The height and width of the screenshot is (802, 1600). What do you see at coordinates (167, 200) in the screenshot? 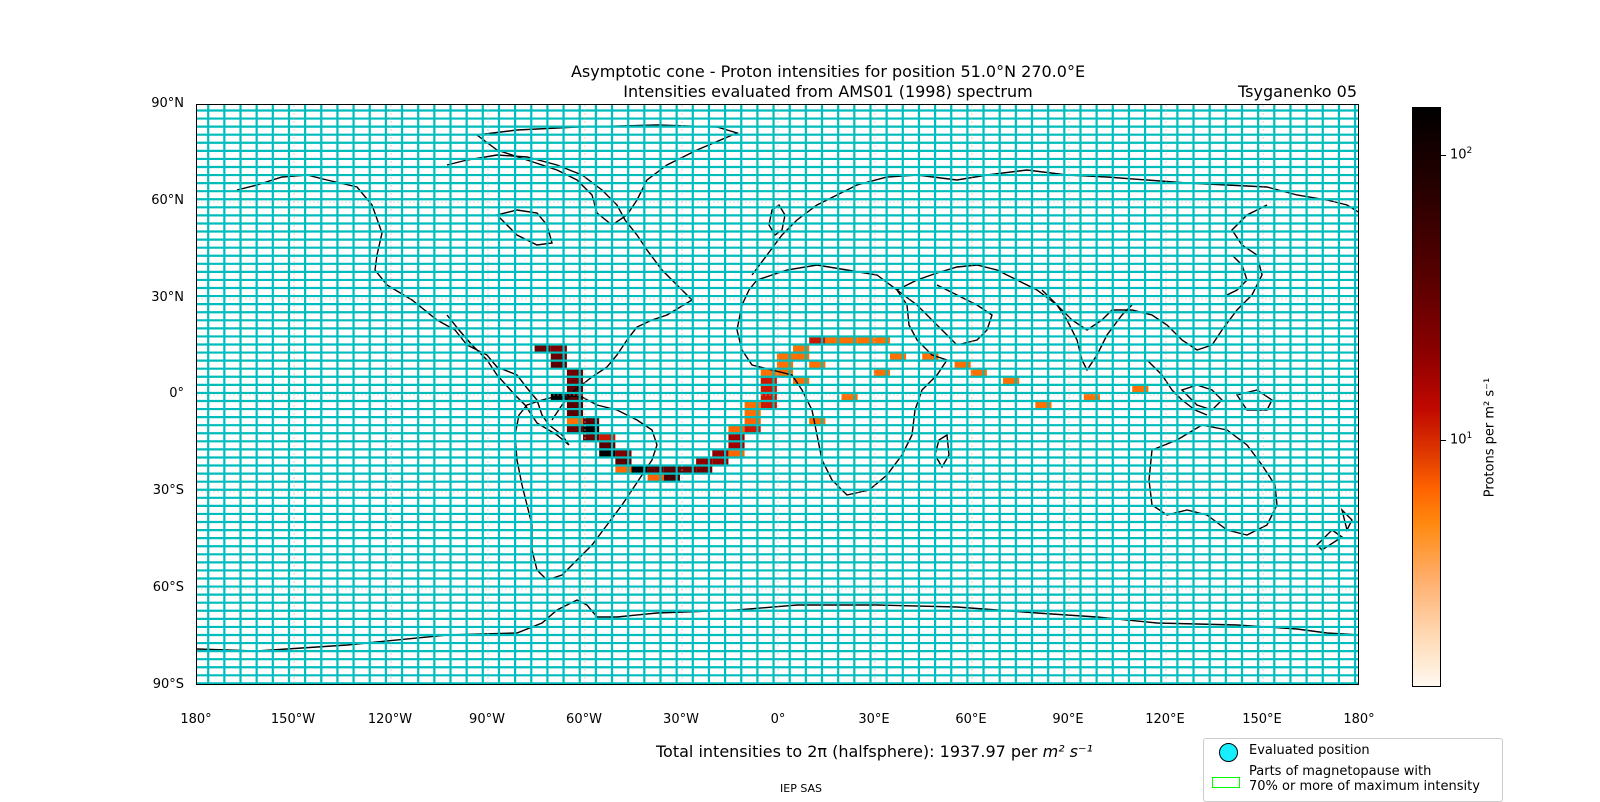
I see `y-tick-label: 60°N` at bounding box center [167, 200].